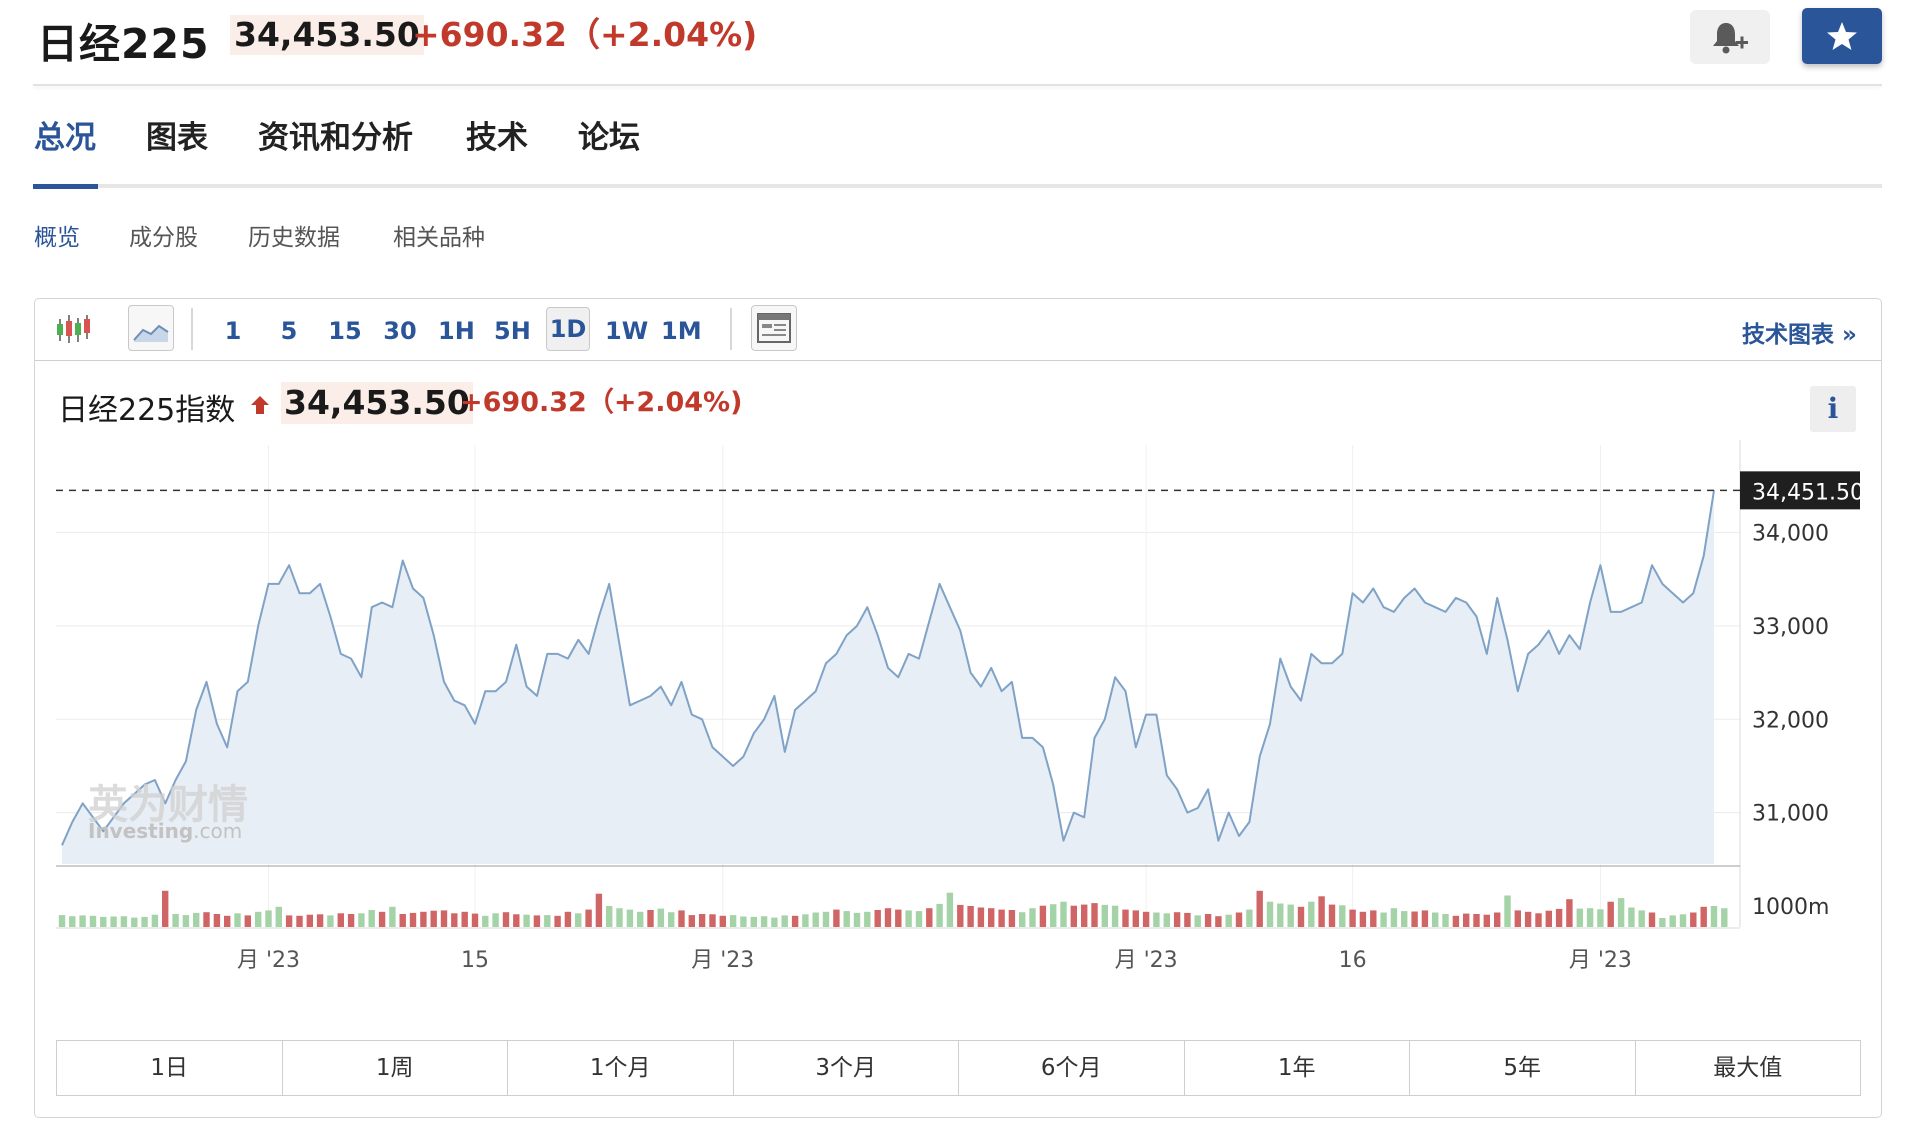 Image resolution: width=1932 pixels, height=1142 pixels. What do you see at coordinates (395, 1068) in the screenshot?
I see `range-1w: 1周` at bounding box center [395, 1068].